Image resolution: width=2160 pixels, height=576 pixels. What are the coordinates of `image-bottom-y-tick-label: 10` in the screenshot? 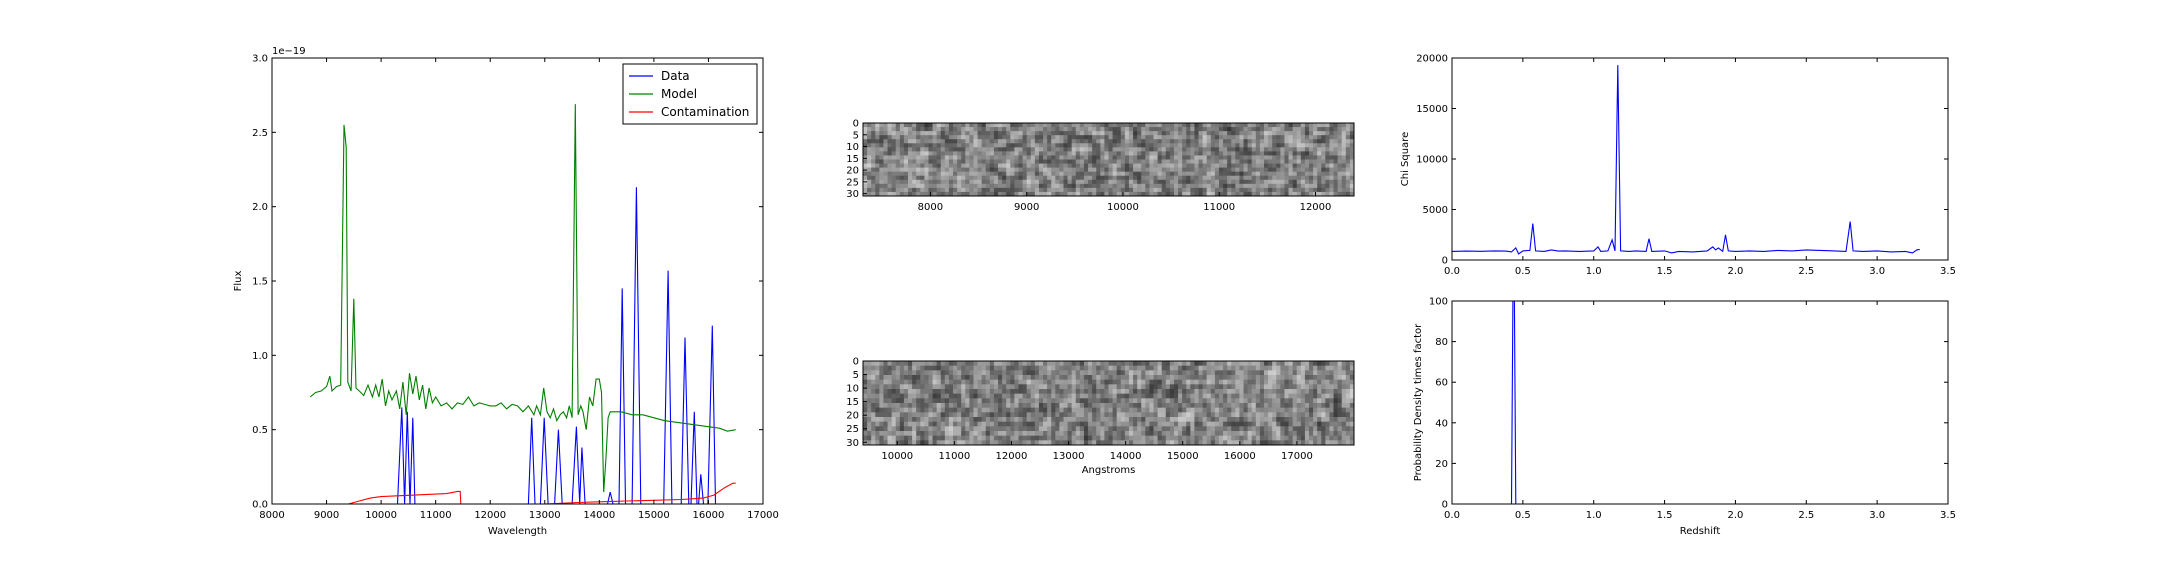 It's located at (852, 389).